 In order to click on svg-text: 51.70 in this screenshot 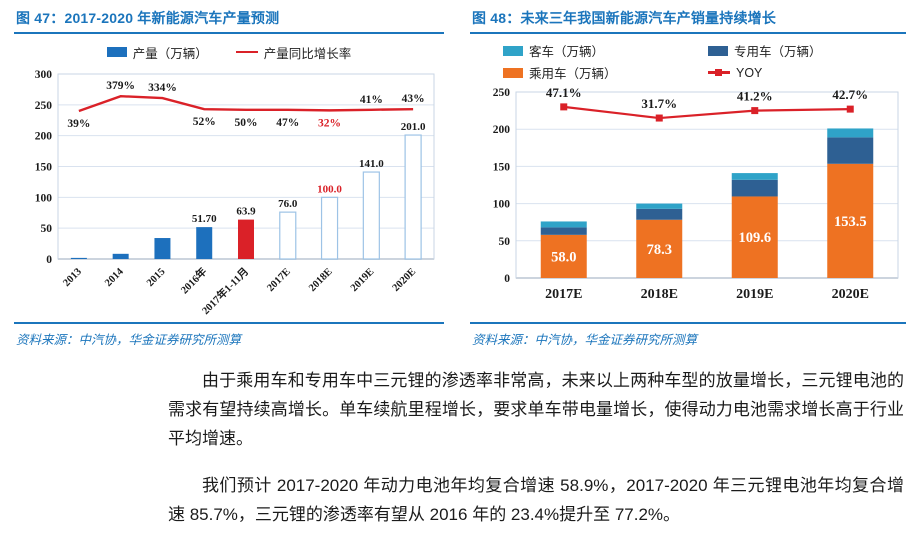, I will do `click(204, 219)`.